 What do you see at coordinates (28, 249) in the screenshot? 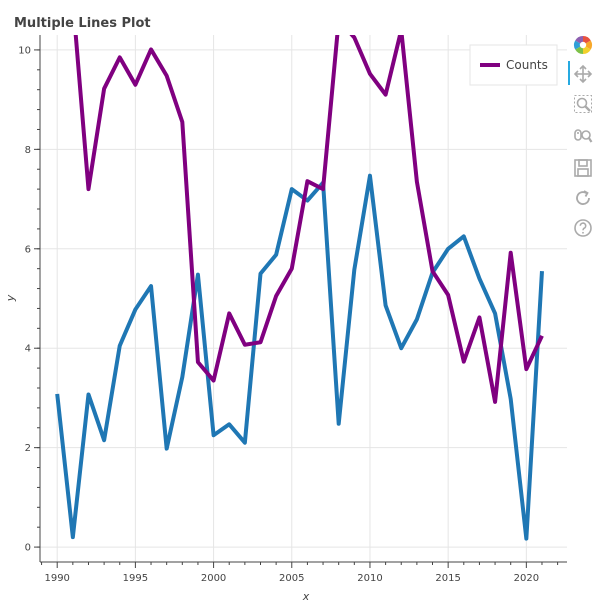
I see `y-tick-label: 6` at bounding box center [28, 249].